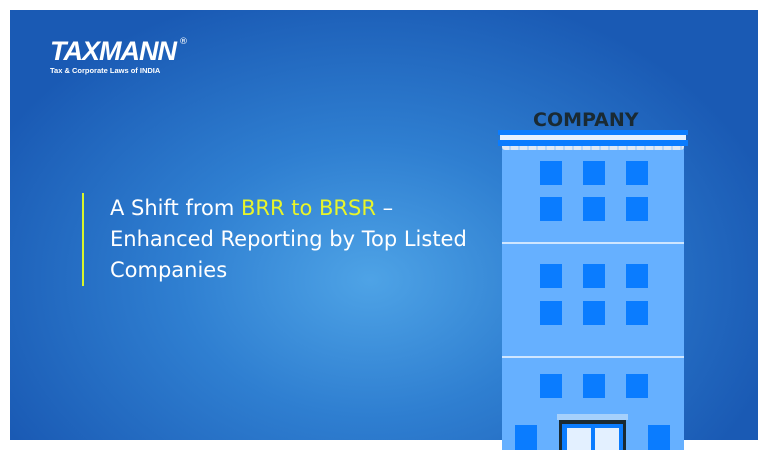  Describe the element at coordinates (593, 143) in the screenshot. I see `awning-bottom` at that location.